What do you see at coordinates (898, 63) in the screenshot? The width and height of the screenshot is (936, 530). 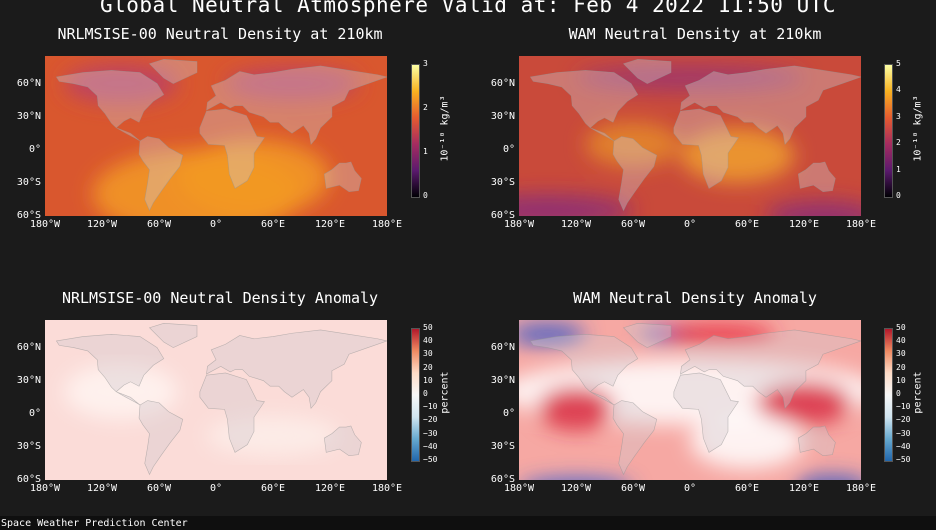 I see `colorbar-tick-label: 5` at bounding box center [898, 63].